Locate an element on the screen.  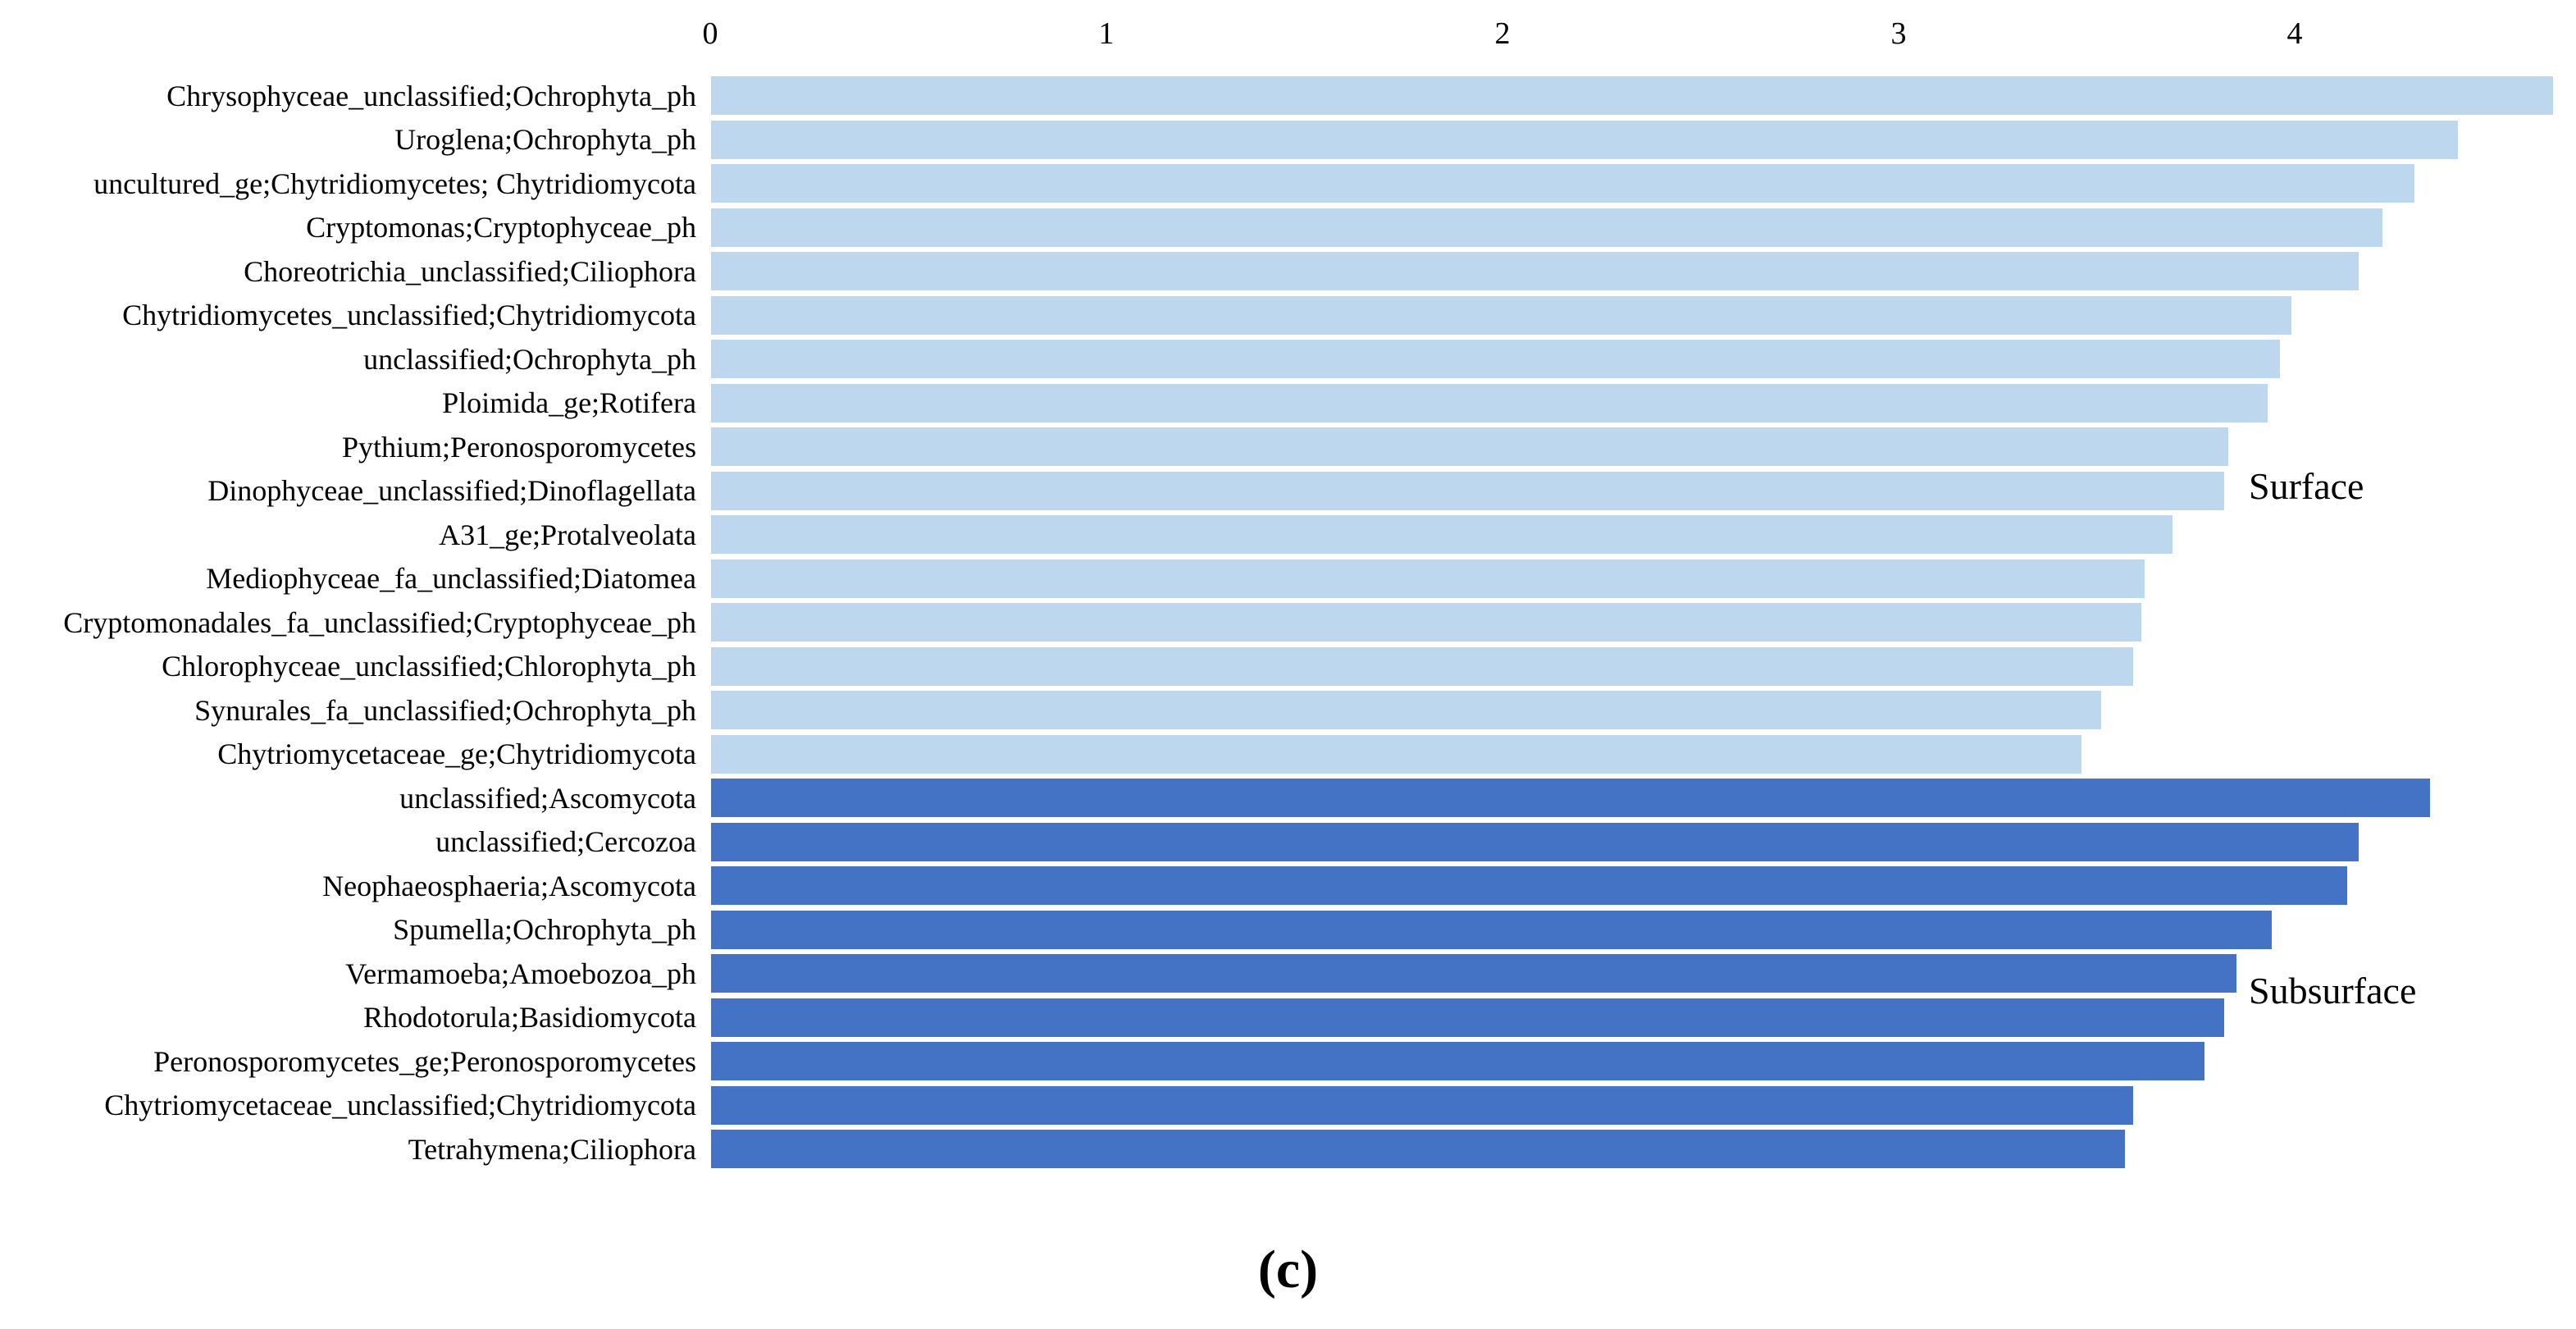
table-row: unclassified;Ascomycota is located at coordinates (1288, 798).